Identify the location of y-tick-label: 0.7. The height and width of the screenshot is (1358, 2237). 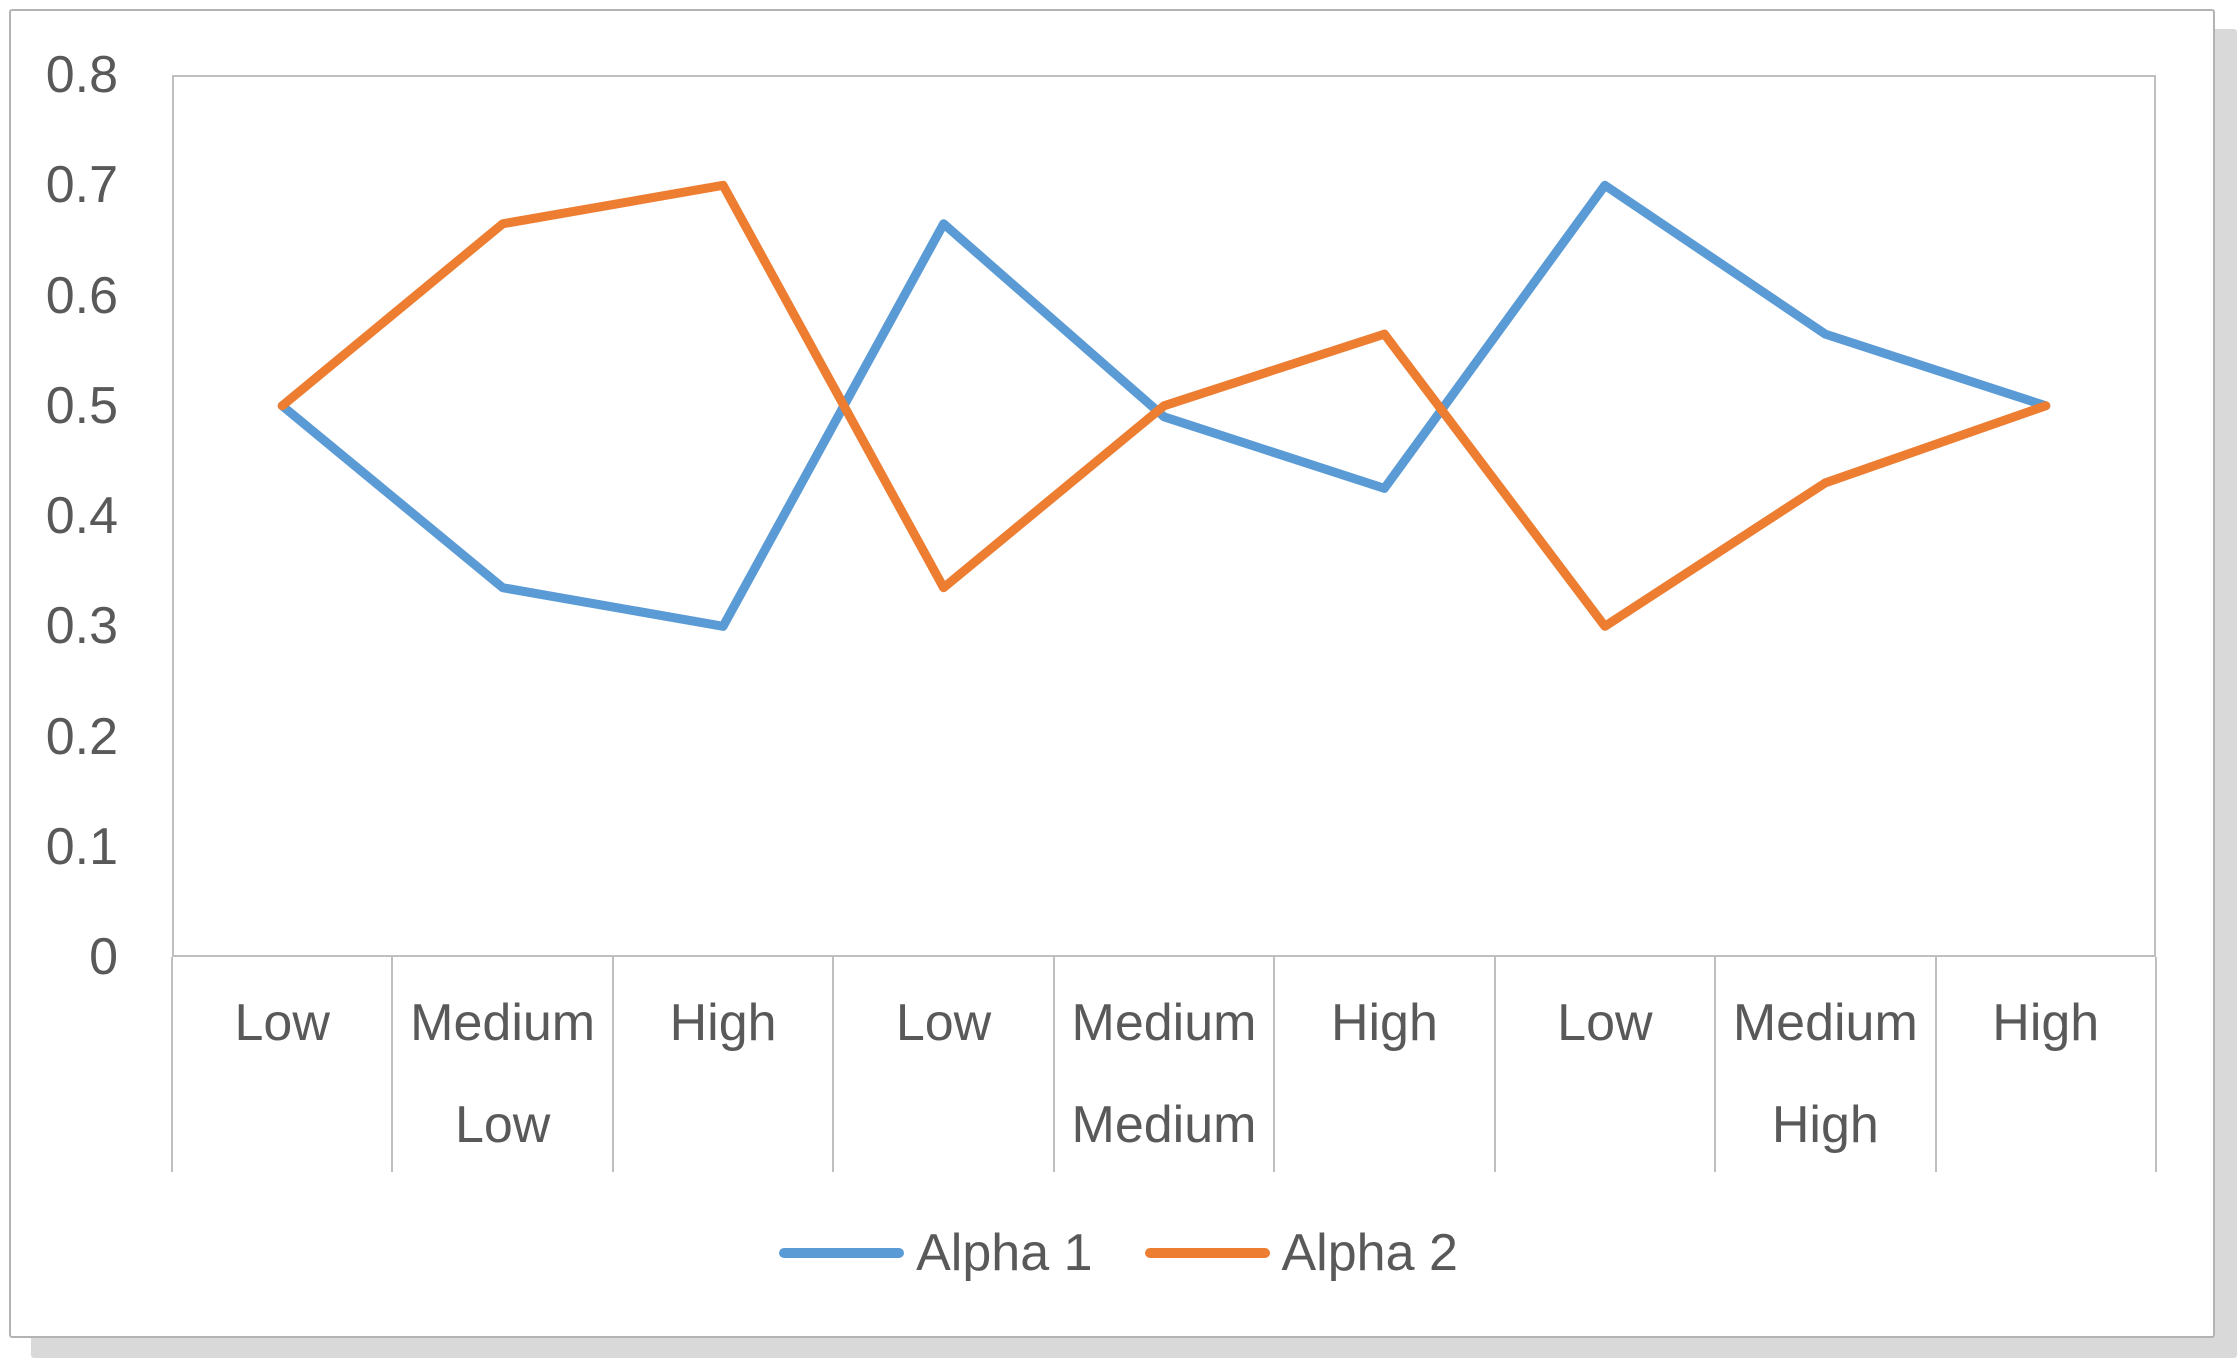
(81, 185).